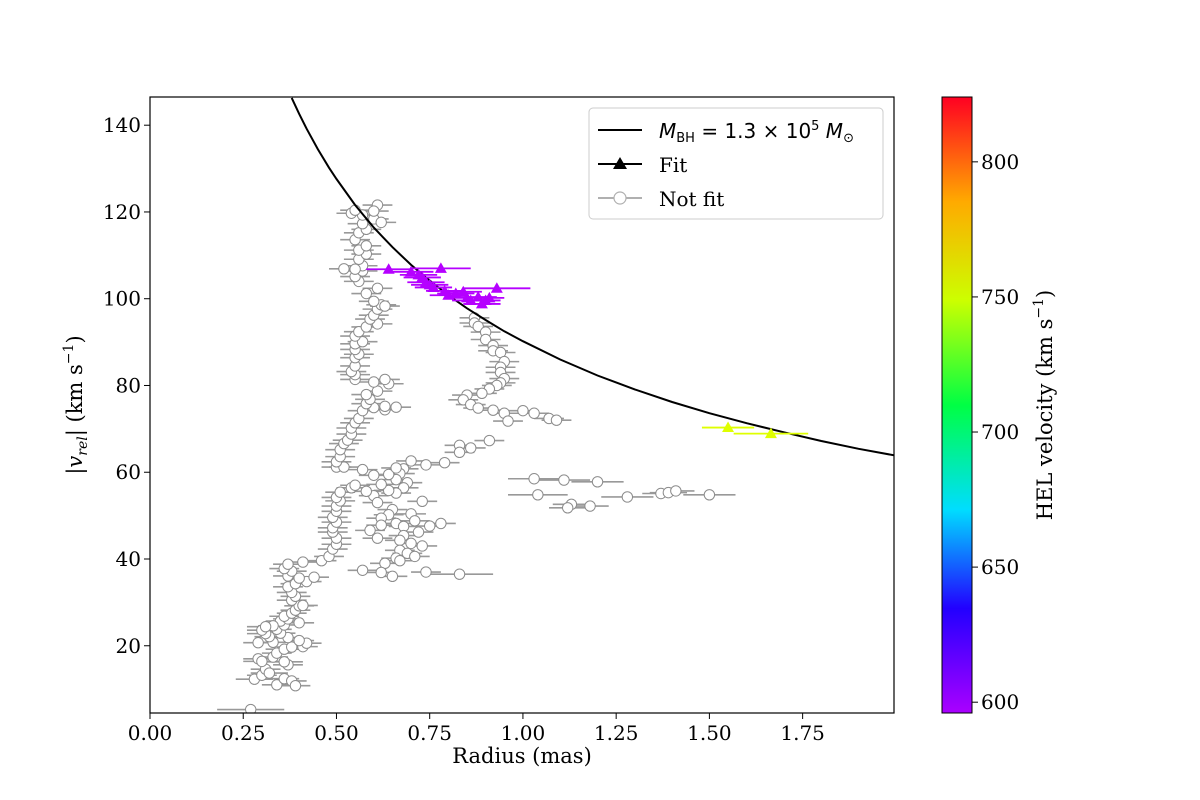 The height and width of the screenshot is (800, 1200). I want to click on colorbar-tick-label: 750, so click(1000, 297).